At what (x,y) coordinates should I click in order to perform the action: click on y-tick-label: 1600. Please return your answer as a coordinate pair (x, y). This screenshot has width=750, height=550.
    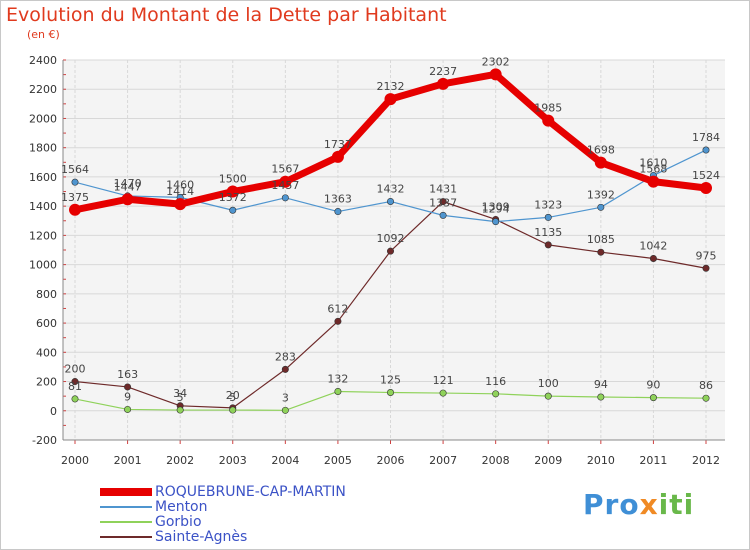
    Looking at the image, I should click on (43, 177).